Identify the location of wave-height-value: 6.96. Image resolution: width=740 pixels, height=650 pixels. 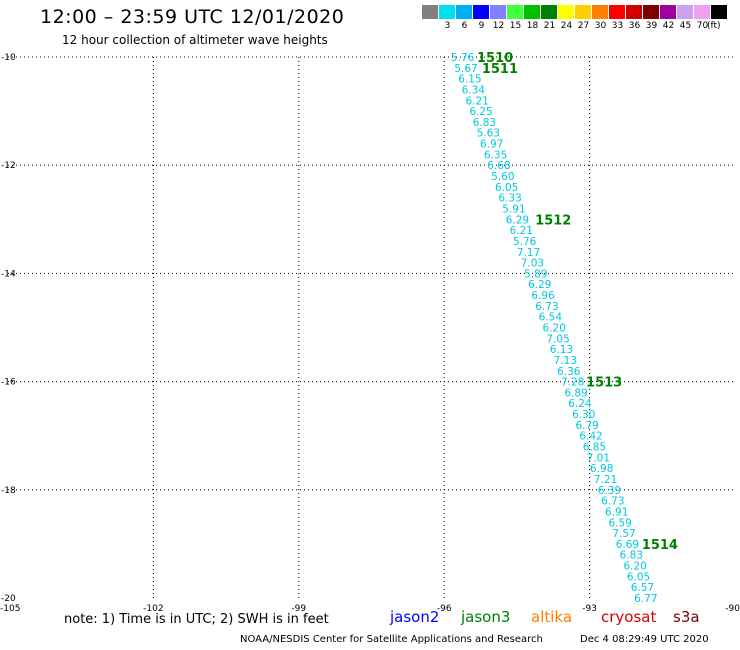
(543, 296).